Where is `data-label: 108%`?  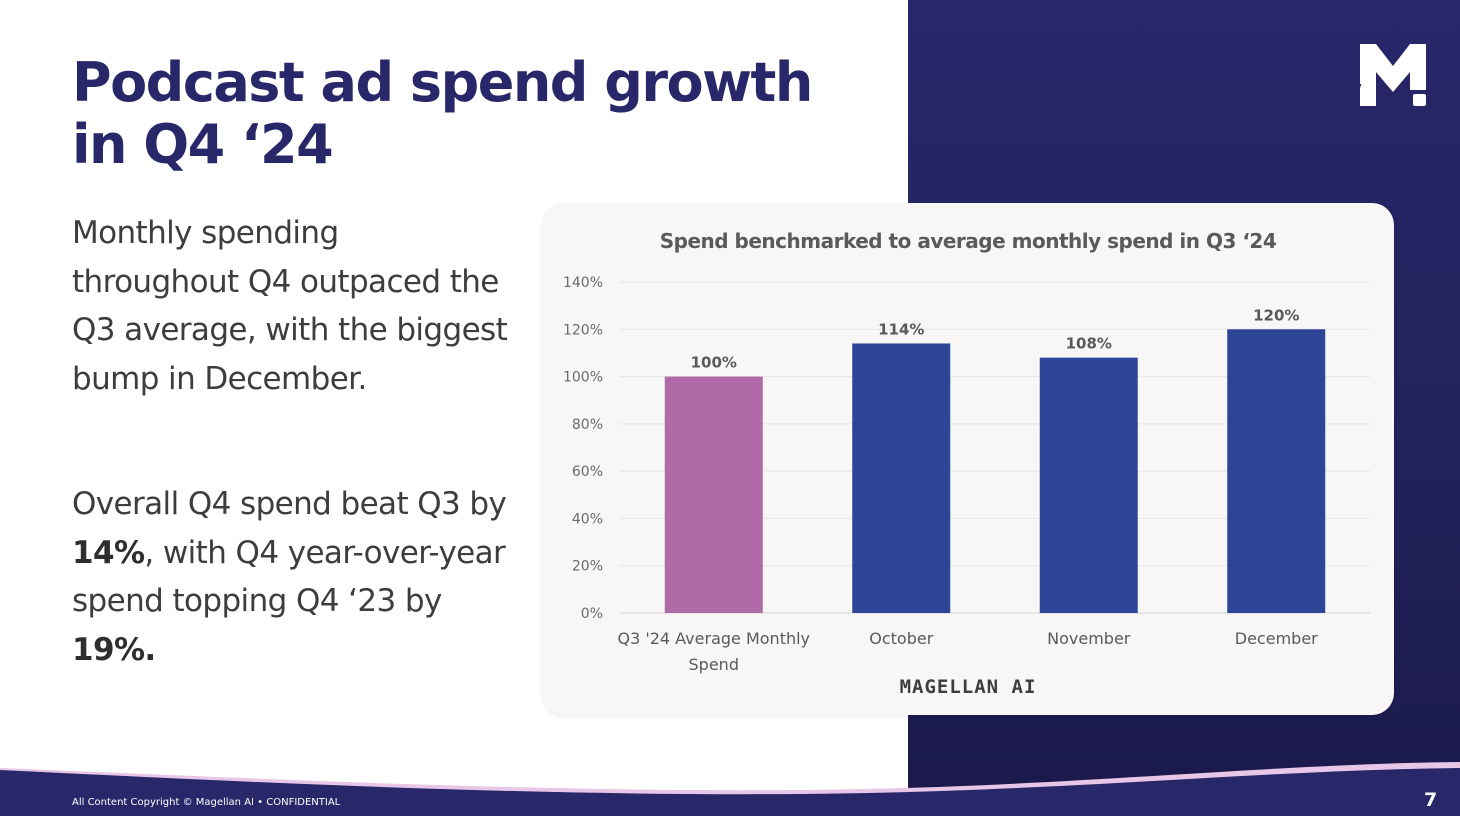
data-label: 108% is located at coordinates (1089, 344).